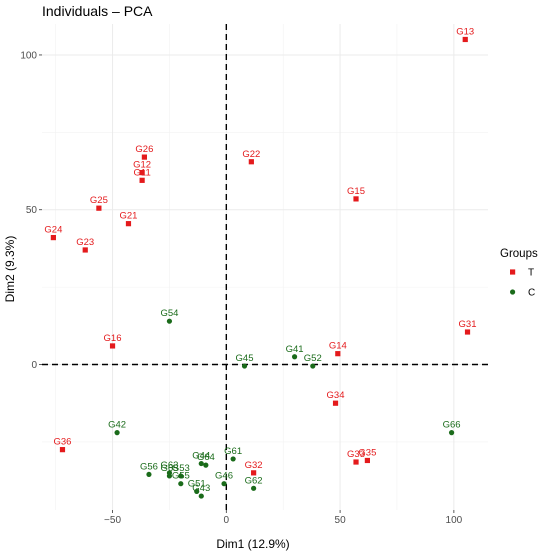  Describe the element at coordinates (224, 476) in the screenshot. I see `point-label-G46: G46` at that location.